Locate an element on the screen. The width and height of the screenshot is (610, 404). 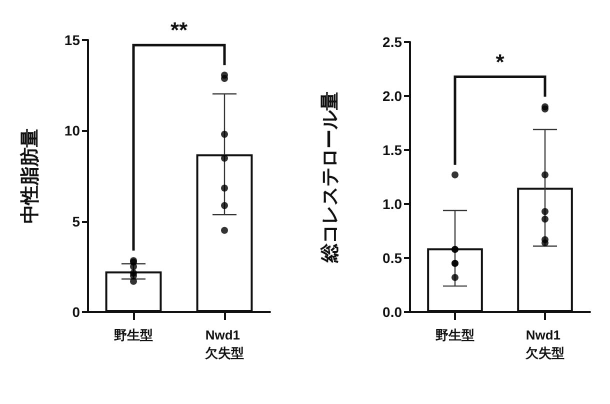
annotation: ** is located at coordinates (179, 30).